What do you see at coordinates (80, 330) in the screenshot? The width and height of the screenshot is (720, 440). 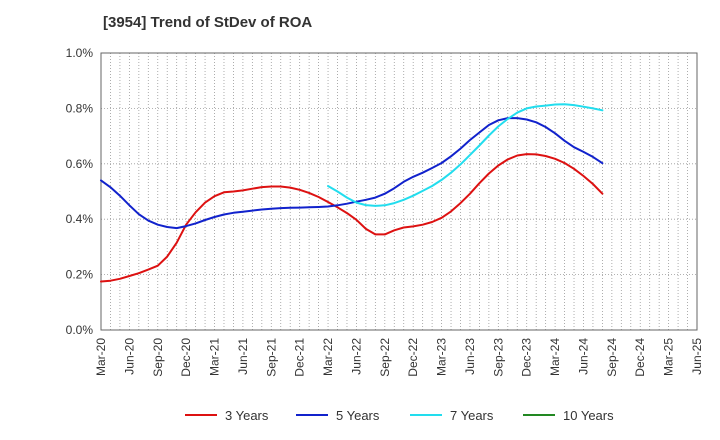 I see `y-tick-label: 0.0%` at bounding box center [80, 330].